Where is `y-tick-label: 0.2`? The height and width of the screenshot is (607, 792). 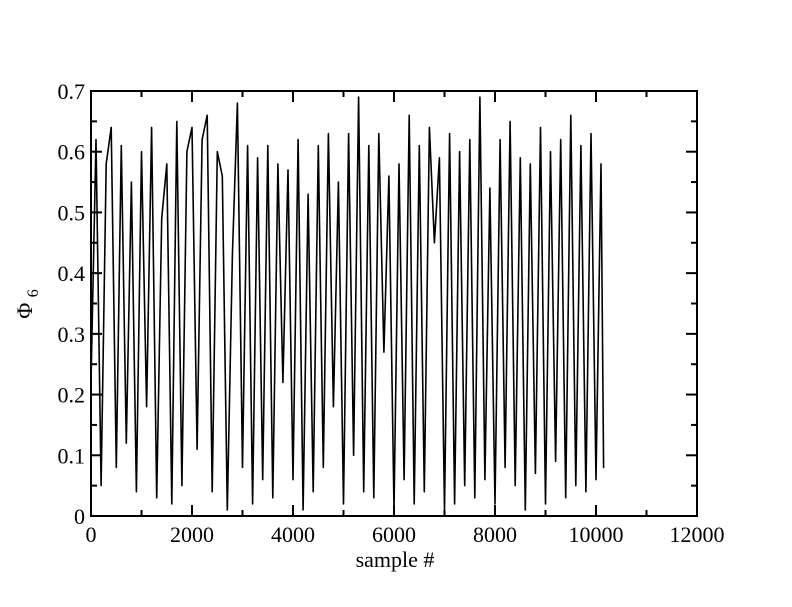
y-tick-label: 0.2 is located at coordinates (72, 395).